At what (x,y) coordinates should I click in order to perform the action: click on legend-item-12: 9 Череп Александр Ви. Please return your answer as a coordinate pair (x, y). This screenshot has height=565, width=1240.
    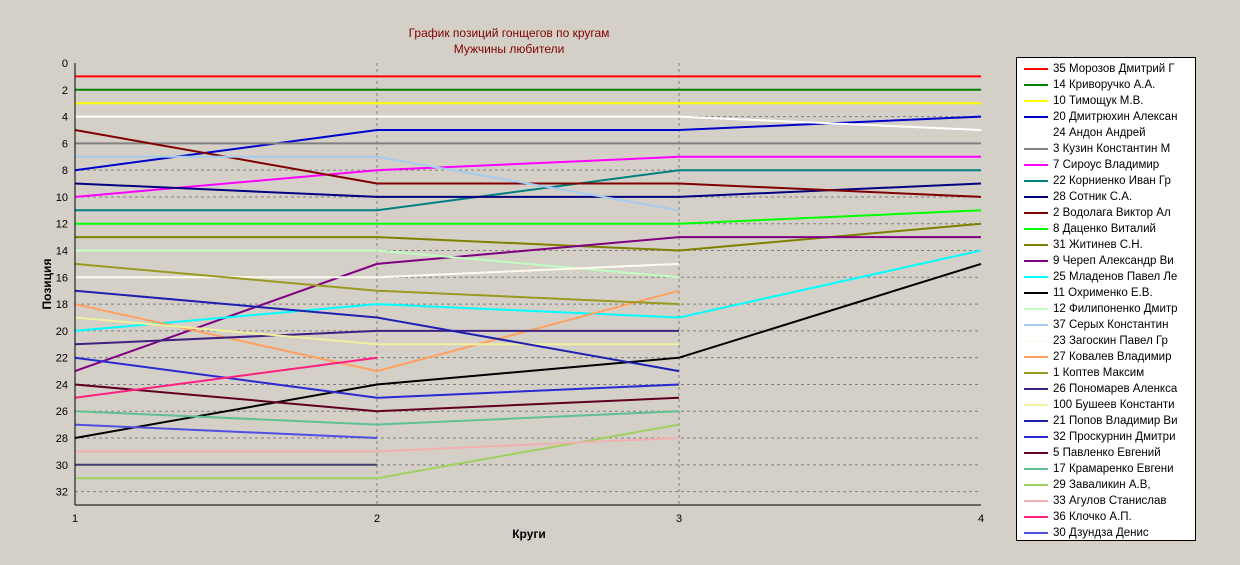
    Looking at the image, I should click on (1106, 261).